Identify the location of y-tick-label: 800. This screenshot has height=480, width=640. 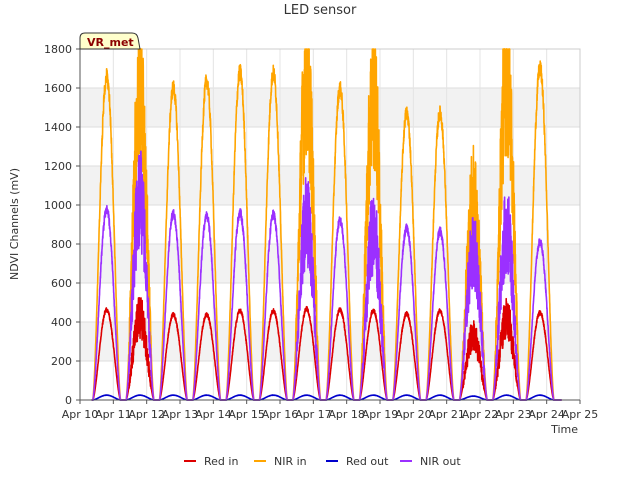
(61, 244).